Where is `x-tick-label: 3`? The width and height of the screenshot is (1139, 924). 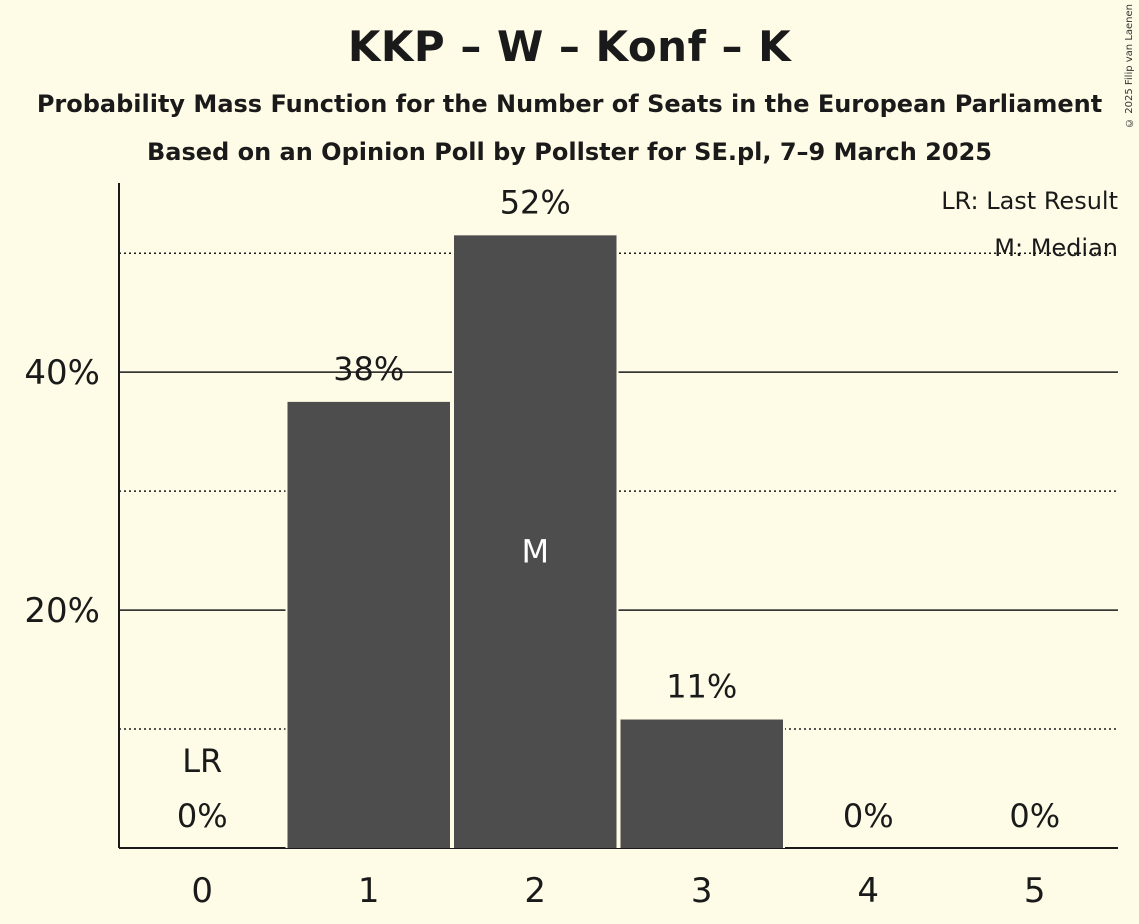 x-tick-label: 3 is located at coordinates (702, 891).